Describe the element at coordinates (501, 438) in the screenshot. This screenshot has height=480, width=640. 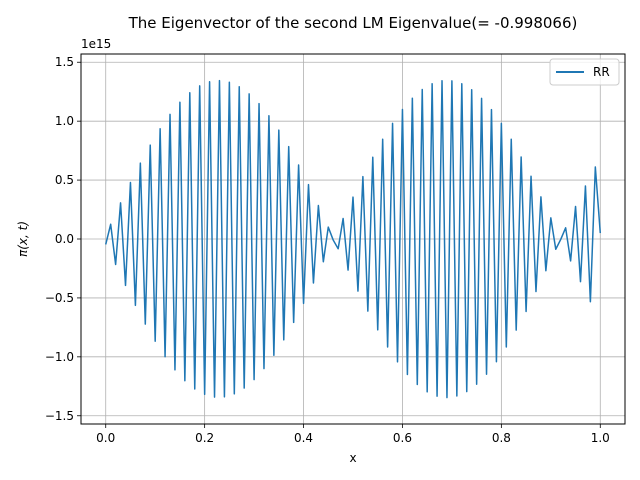
I see `x-tick-label: 0.8` at that location.